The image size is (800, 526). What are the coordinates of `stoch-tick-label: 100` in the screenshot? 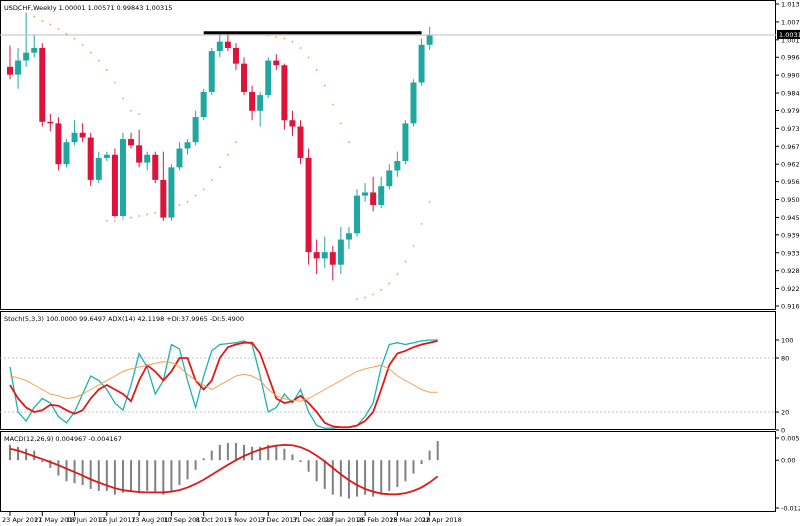 It's located at (787, 341).